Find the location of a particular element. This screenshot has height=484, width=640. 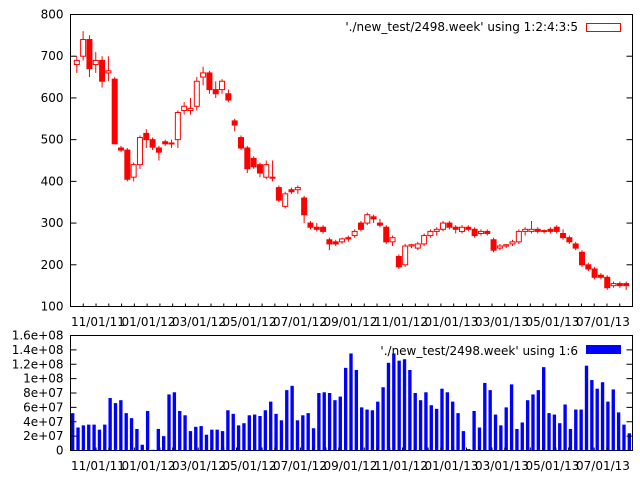

volume-y-tick-label: 0 is located at coordinates (60, 451).